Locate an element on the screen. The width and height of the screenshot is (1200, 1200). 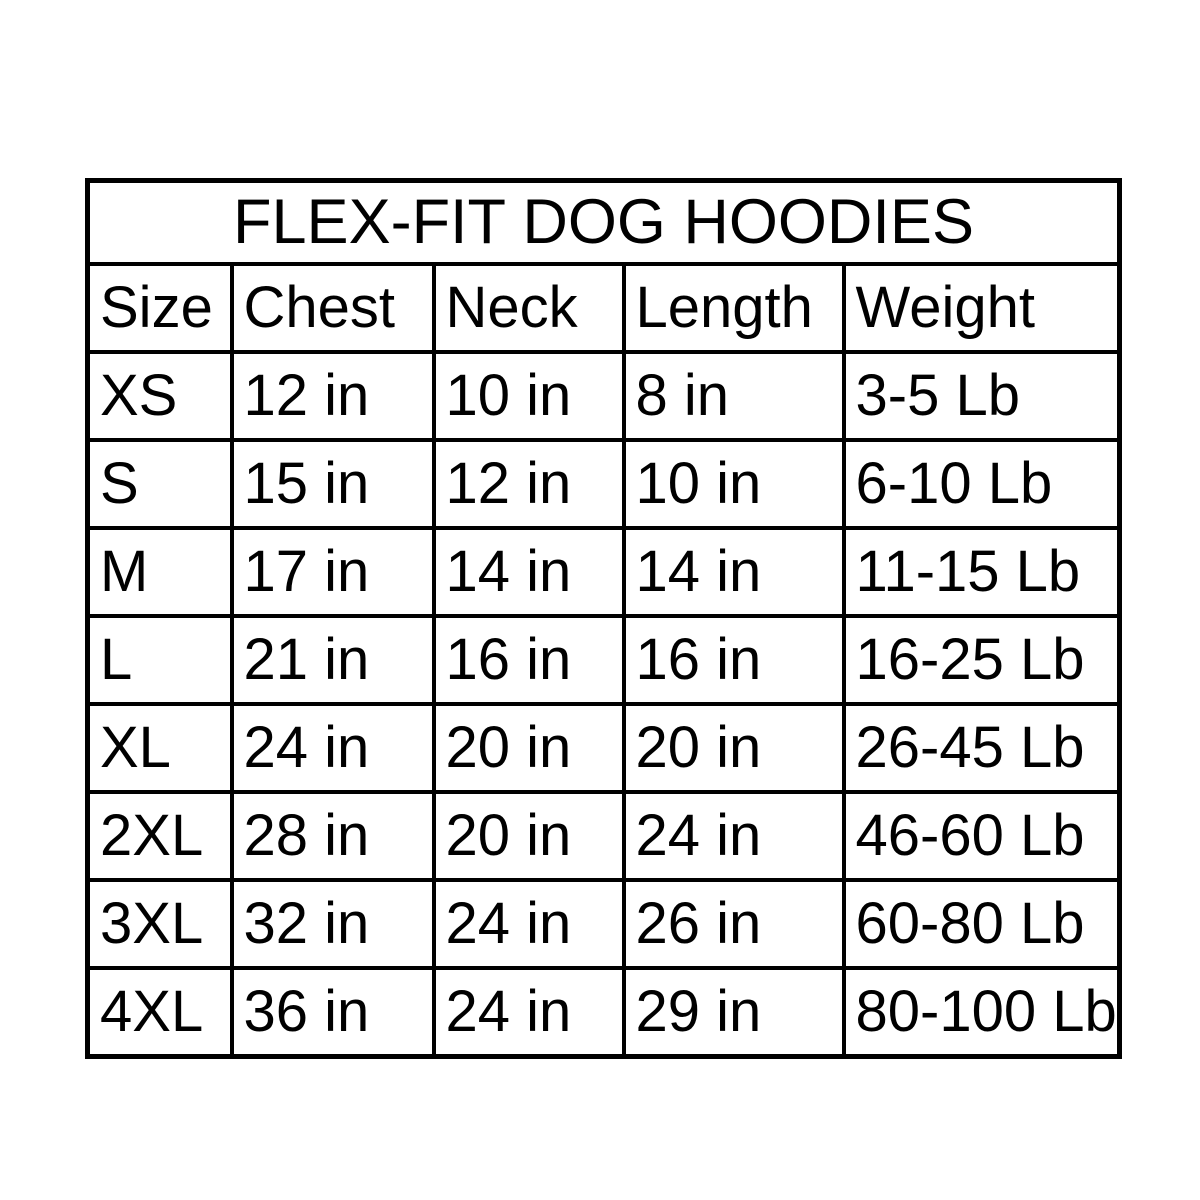
size-cell: M is located at coordinates (159, 572).